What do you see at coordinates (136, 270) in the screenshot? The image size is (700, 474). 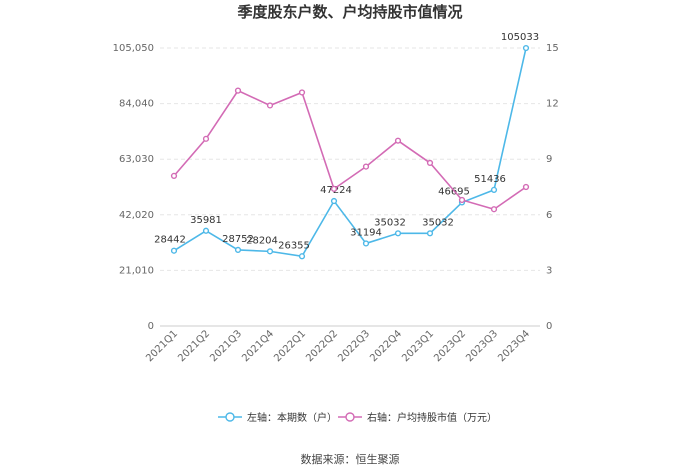 I see `left-tick-label: 21,010` at bounding box center [136, 270].